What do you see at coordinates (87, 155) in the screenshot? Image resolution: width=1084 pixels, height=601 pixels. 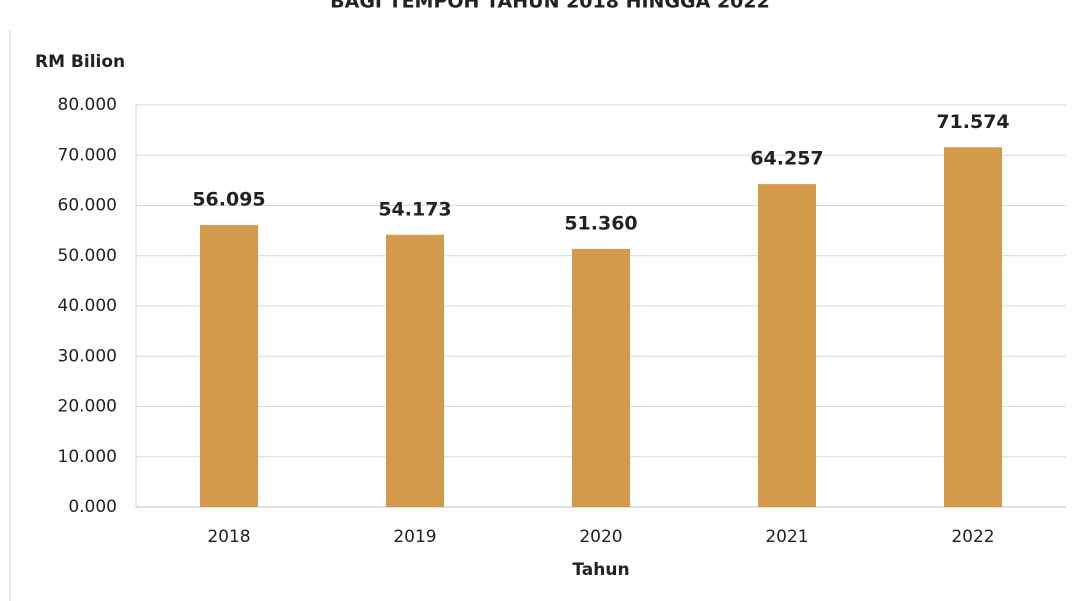 I see `y-tick-label: 70.000` at bounding box center [87, 155].